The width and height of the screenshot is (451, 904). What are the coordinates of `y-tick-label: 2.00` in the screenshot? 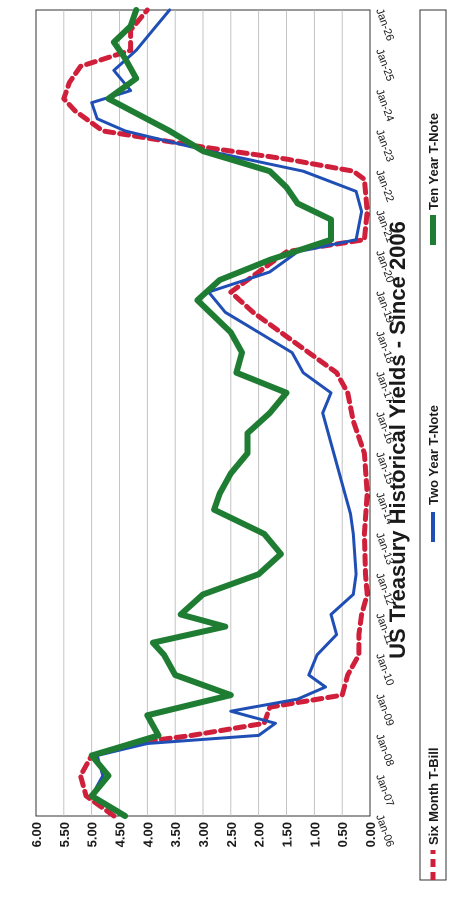 It's located at (259, 834).